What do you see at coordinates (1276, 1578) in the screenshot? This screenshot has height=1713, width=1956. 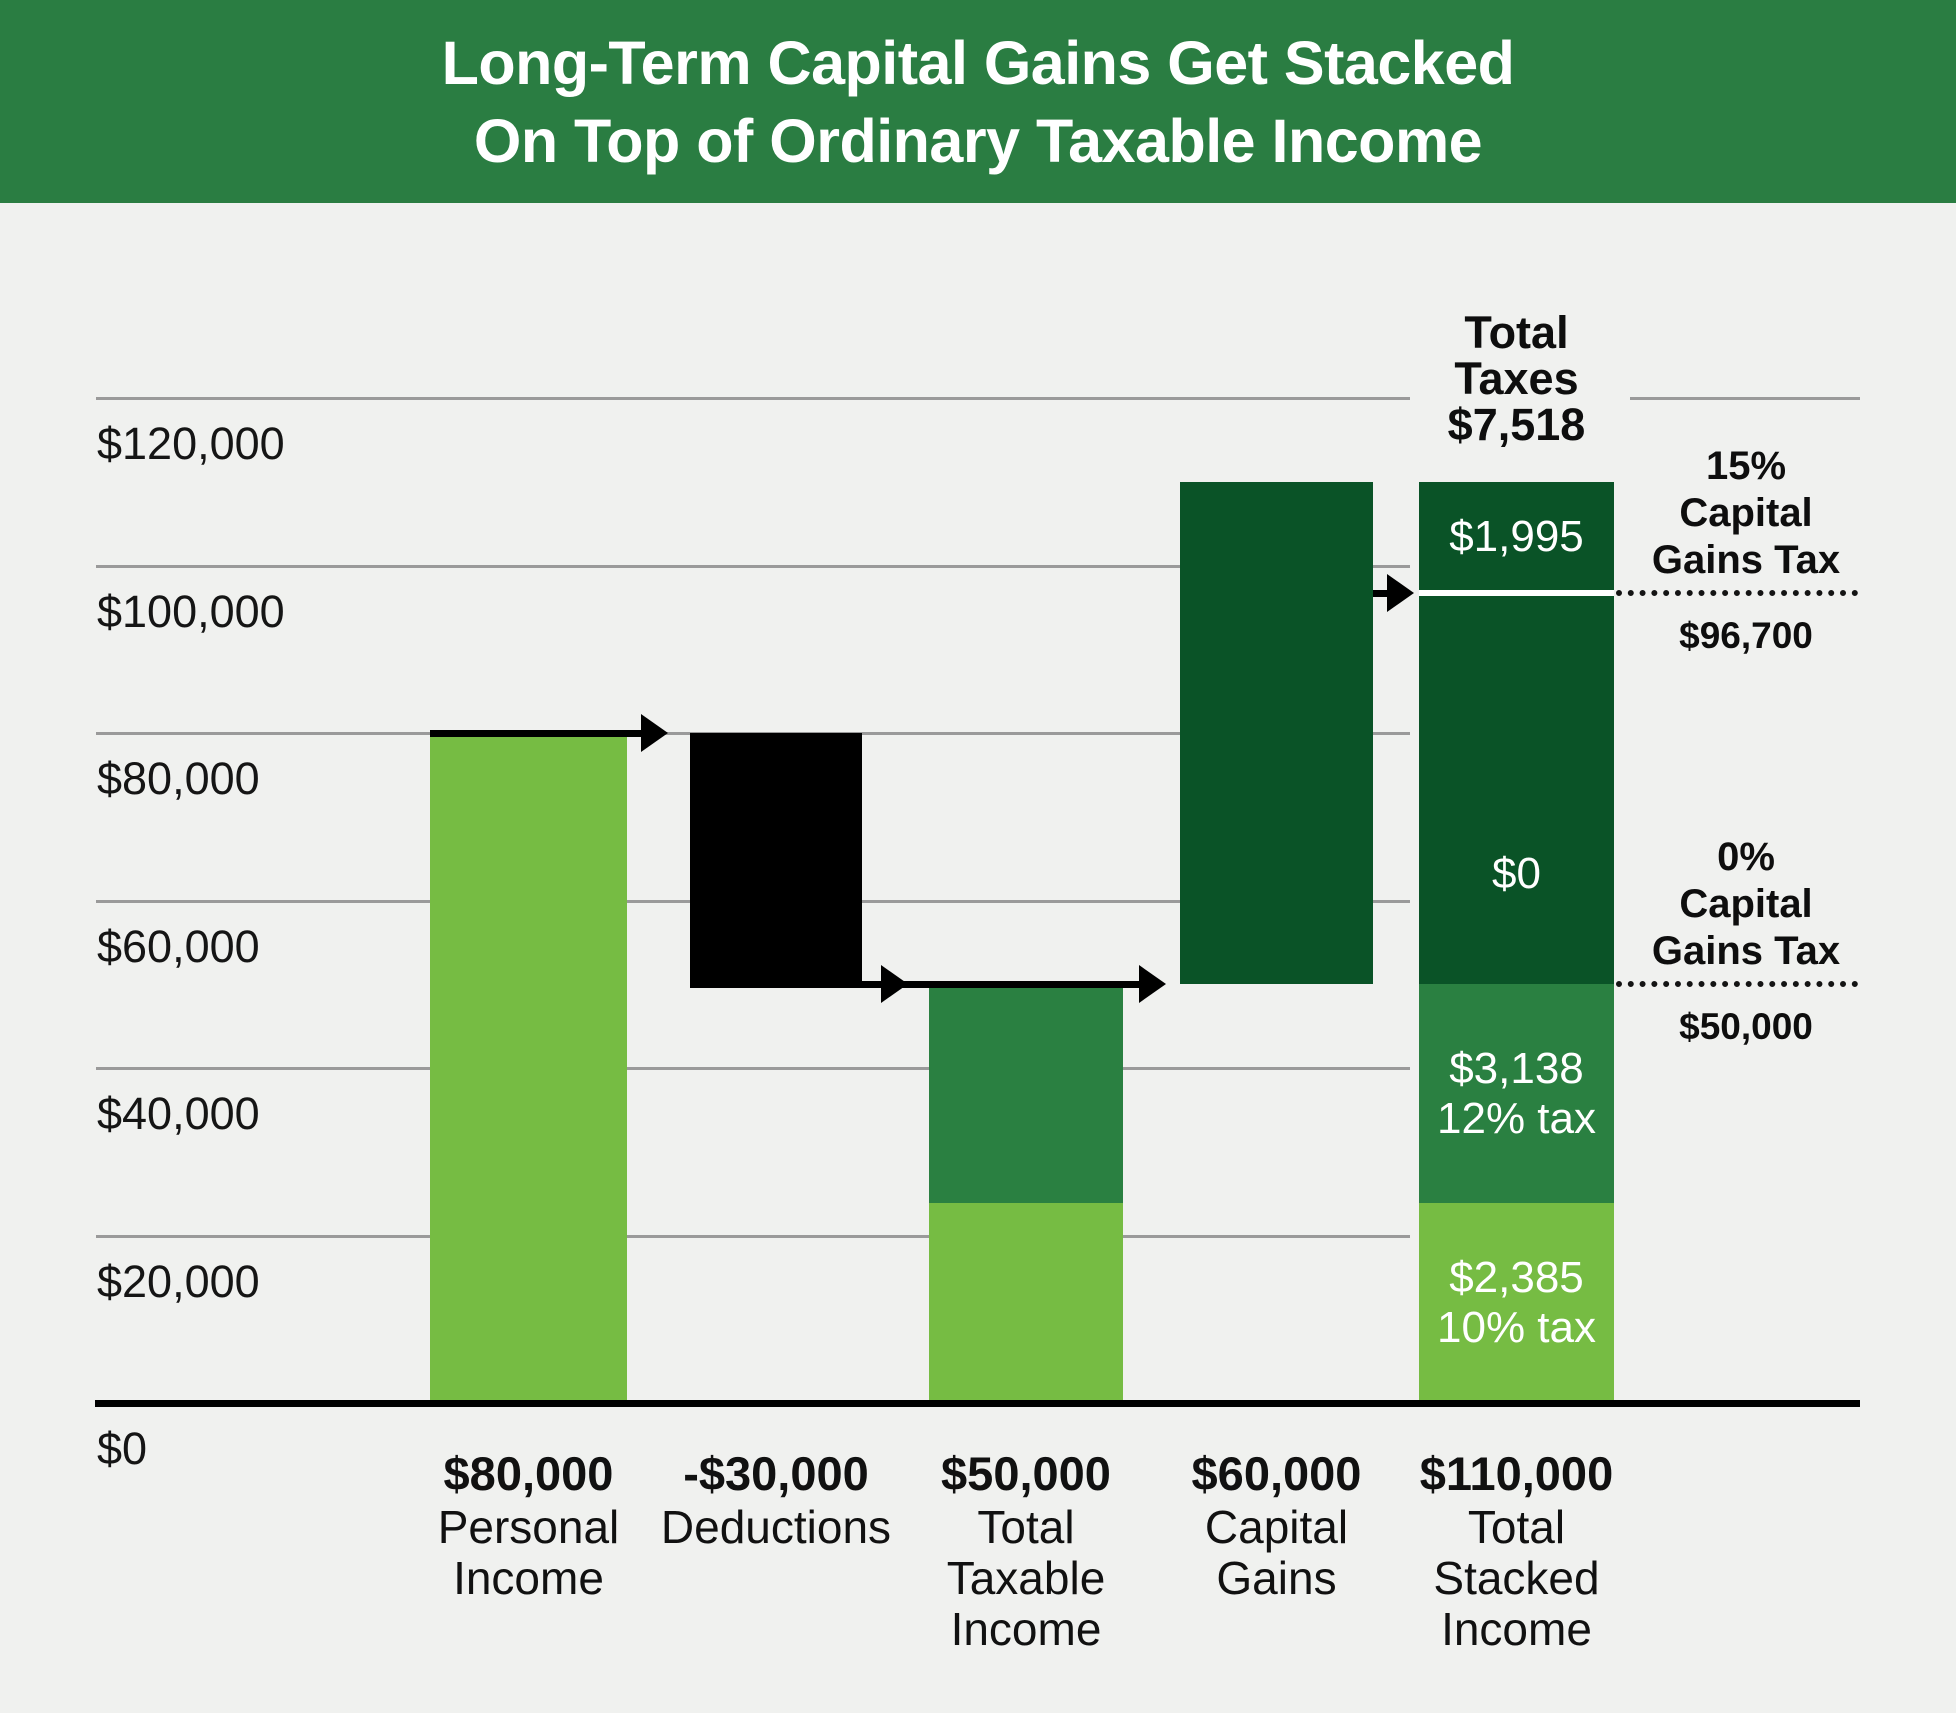 I see `bottom-label-name-line: Gains` at bounding box center [1276, 1578].